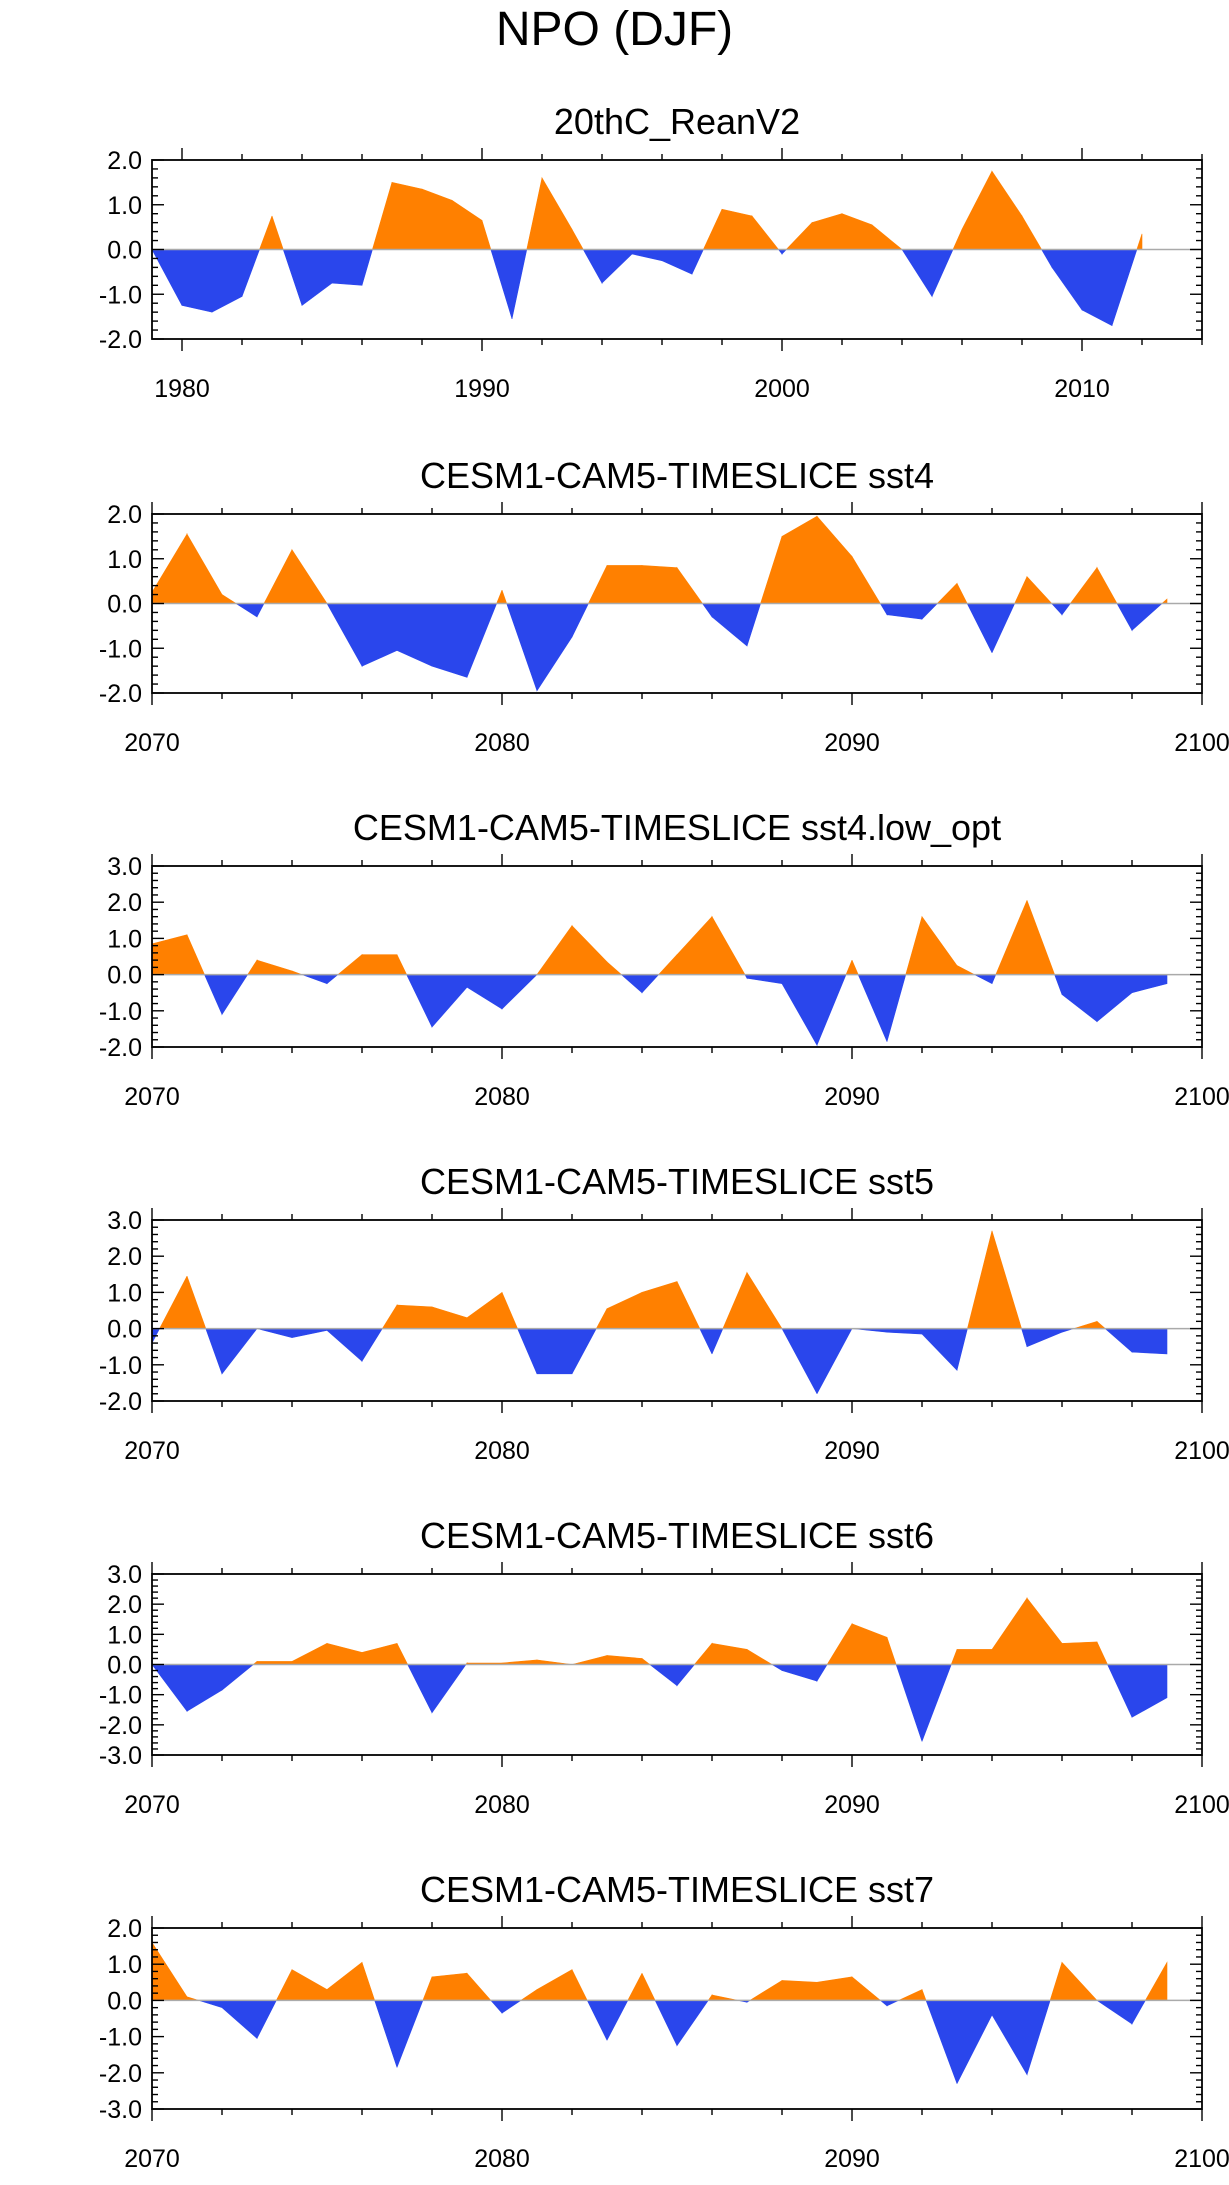 The width and height of the screenshot is (1229, 2185). I want to click on panel-title: CESM1-CAM5-TIMESLICE sst5, so click(677, 1181).